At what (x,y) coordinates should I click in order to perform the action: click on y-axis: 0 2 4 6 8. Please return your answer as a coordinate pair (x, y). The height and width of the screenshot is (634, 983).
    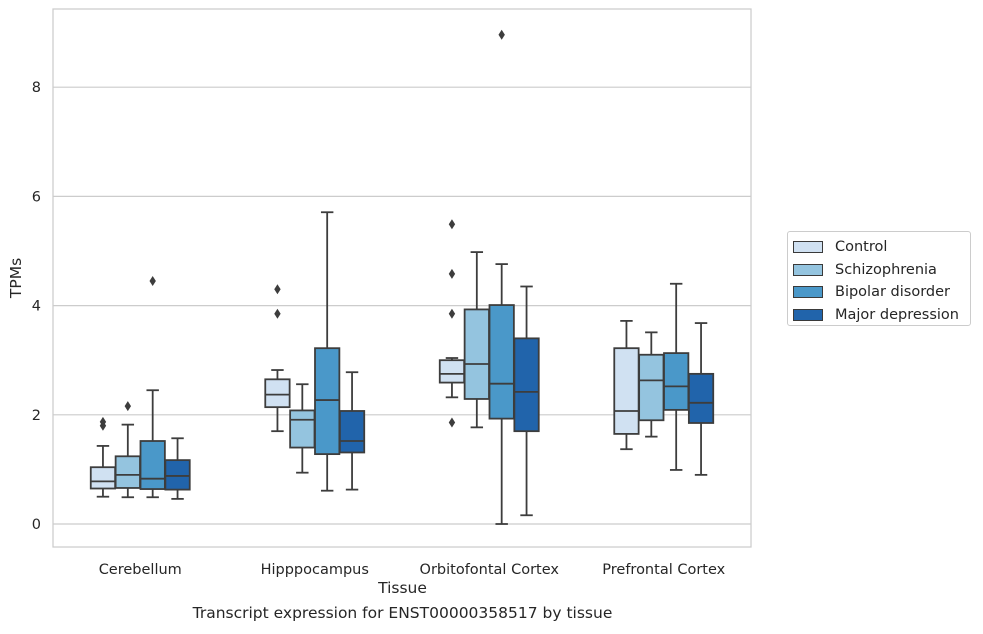
    Looking at the image, I should click on (36, 306).